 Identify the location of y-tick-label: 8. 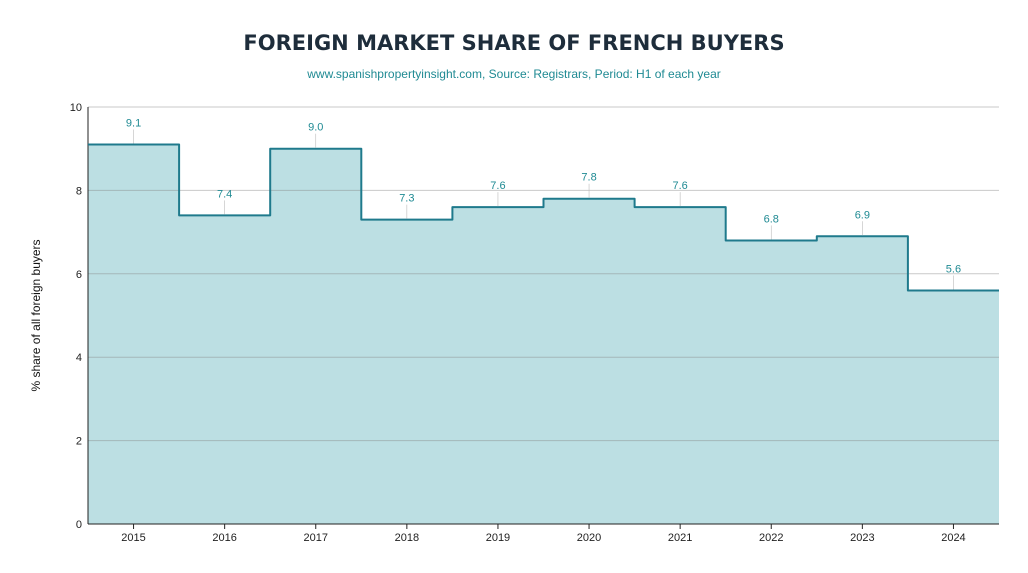
(79, 191).